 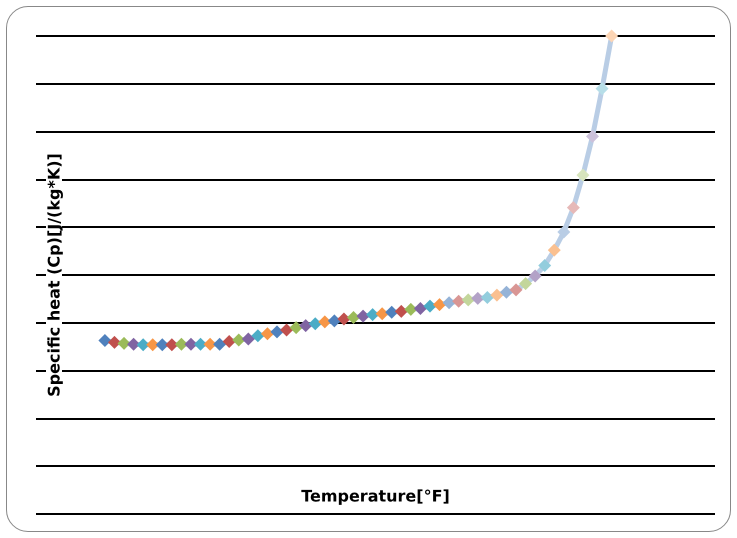 What do you see at coordinates (375, 496) in the screenshot?
I see `x-axis-title: Temperature[°F]` at bounding box center [375, 496].